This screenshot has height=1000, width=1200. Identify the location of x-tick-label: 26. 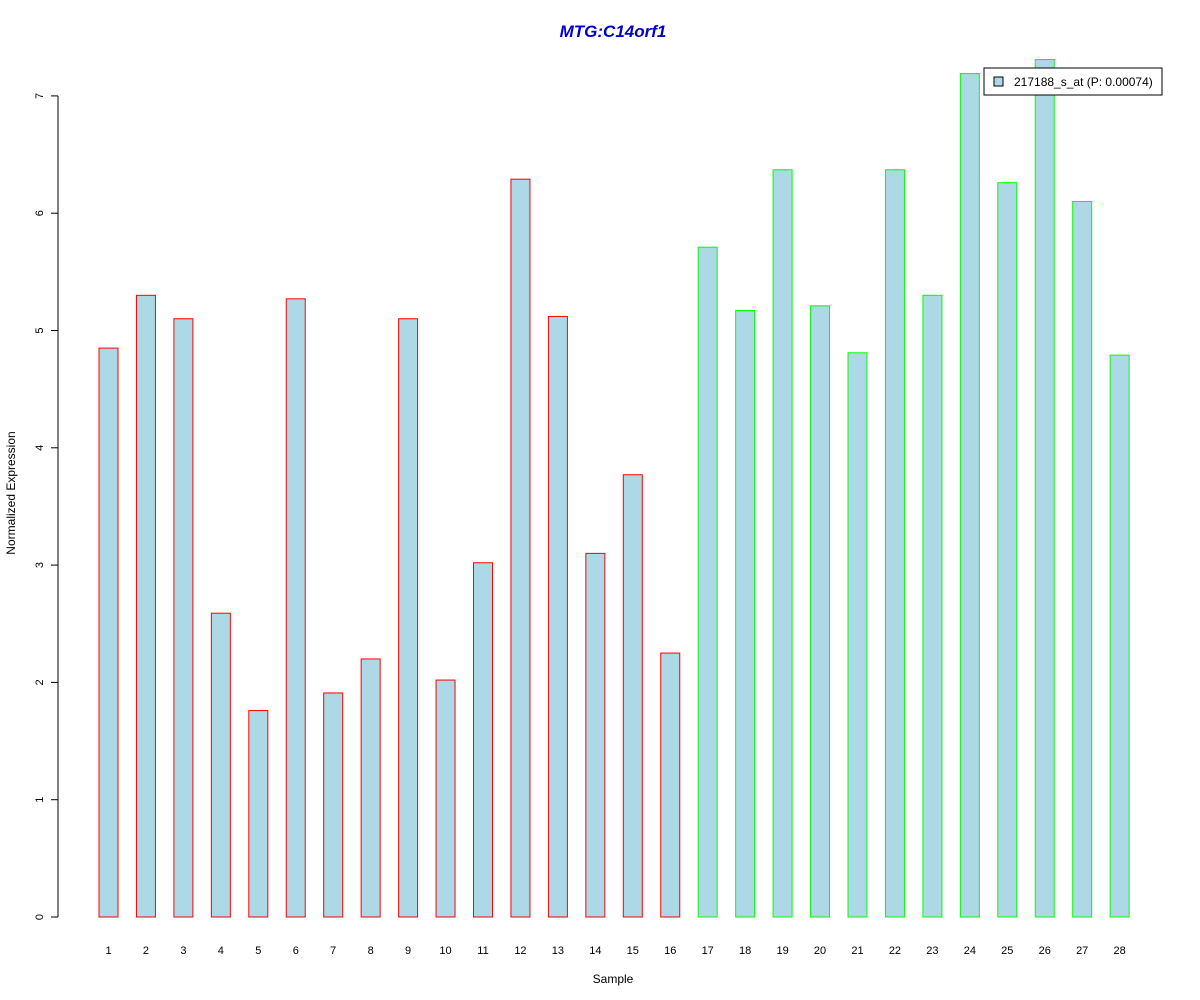
(1045, 951).